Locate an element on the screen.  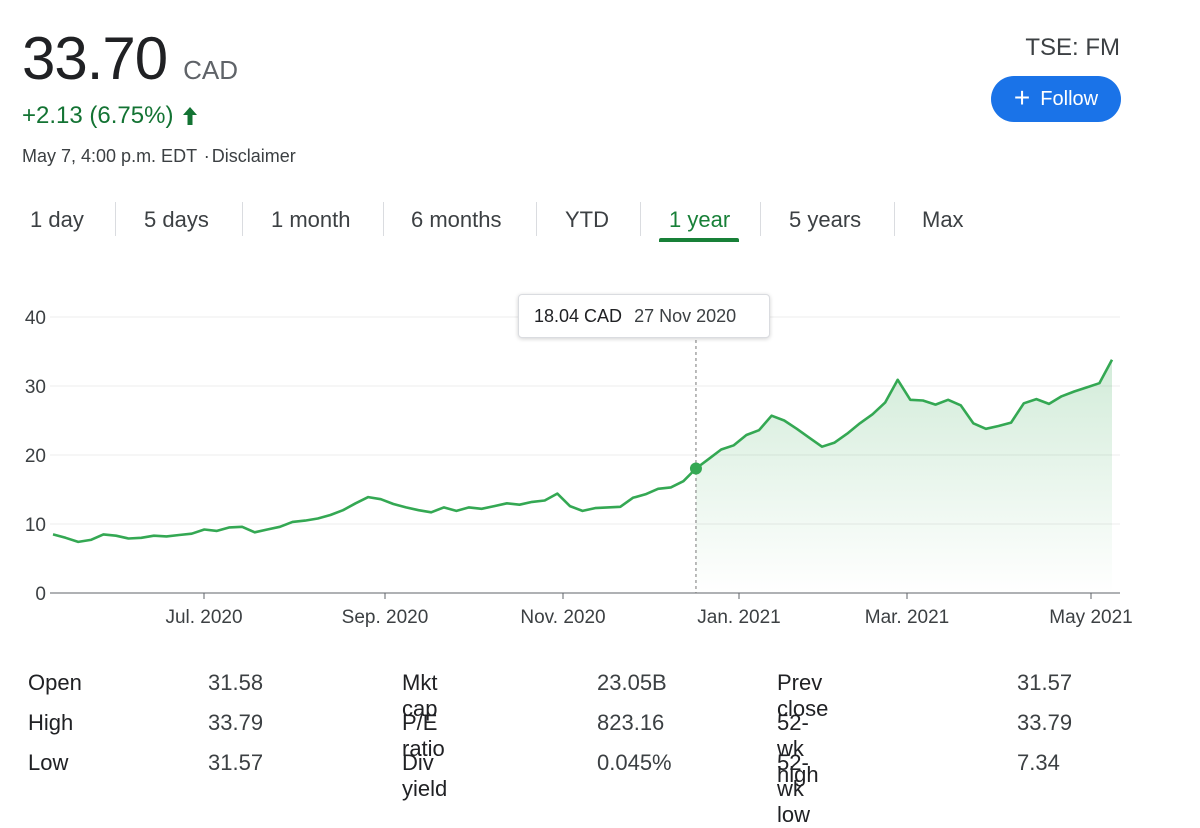
chart-area-fill is located at coordinates (904, 476).